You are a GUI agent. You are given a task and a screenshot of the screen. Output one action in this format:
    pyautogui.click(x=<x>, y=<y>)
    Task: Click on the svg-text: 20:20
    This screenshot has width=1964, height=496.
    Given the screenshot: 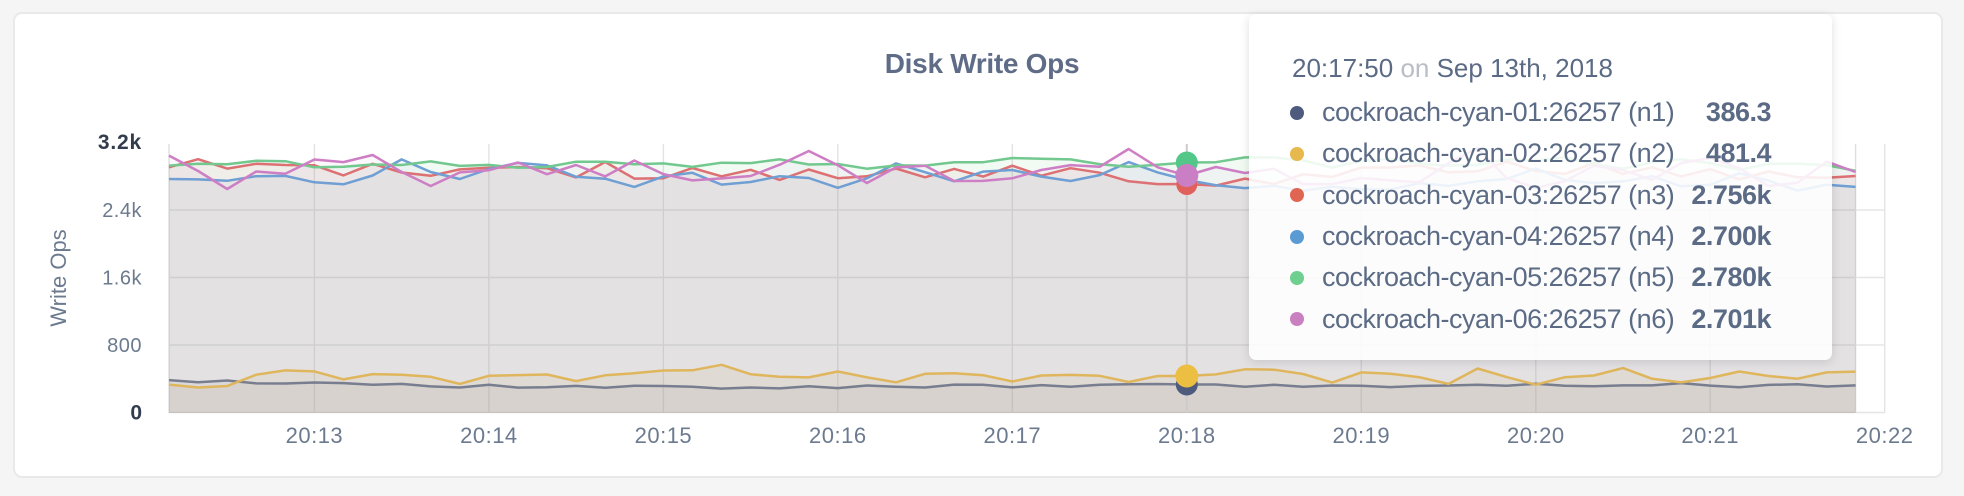 What is the action you would take?
    pyautogui.click(x=1536, y=435)
    